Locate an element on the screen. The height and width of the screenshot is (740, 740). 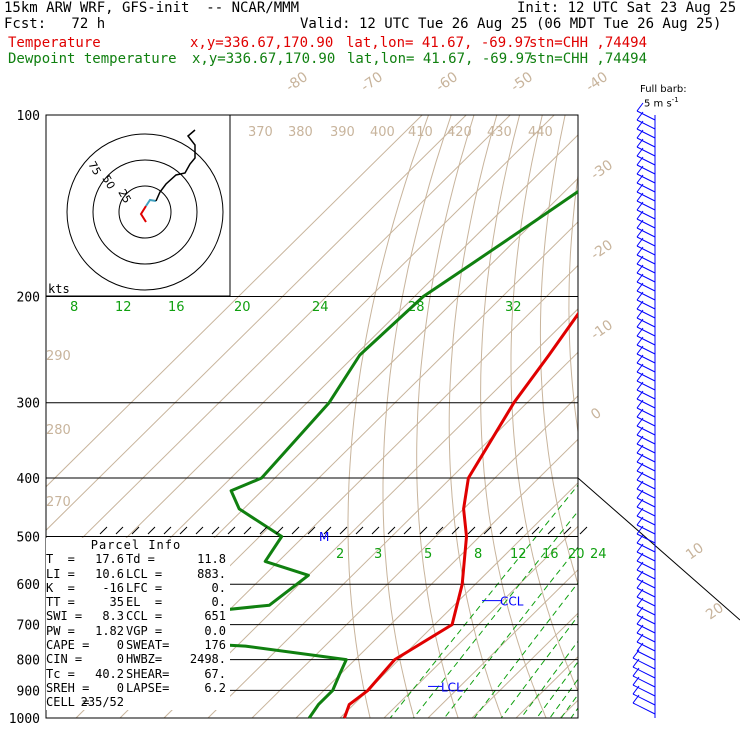
parcel-row: SREH = 0 LAPSE= 6.2 is located at coordinates (138, 688).